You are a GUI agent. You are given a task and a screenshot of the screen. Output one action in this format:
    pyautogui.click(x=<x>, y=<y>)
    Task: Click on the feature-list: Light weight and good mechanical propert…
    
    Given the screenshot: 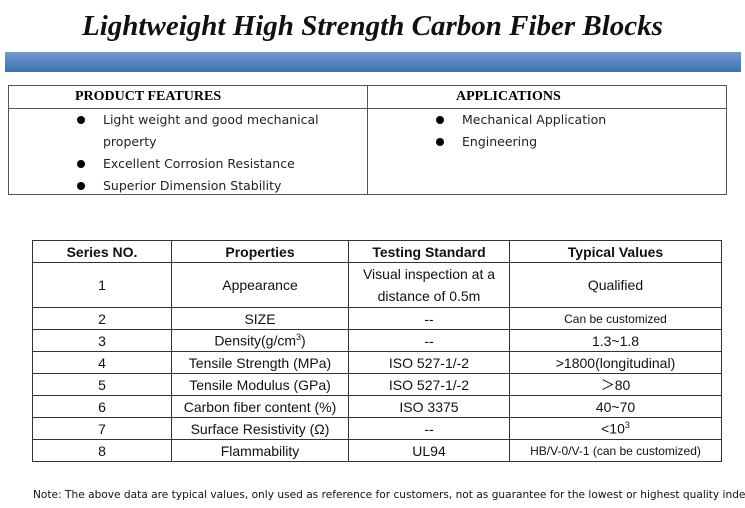 What is the action you would take?
    pyautogui.click(x=188, y=153)
    